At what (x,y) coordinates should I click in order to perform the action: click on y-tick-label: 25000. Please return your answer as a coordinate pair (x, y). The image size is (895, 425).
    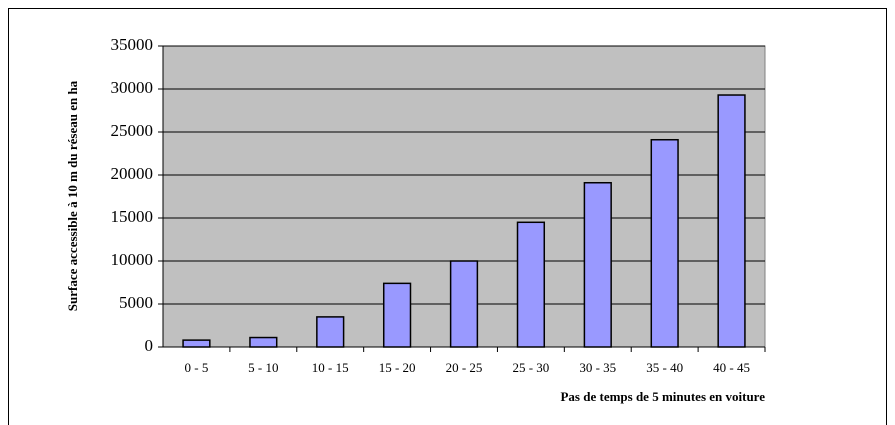
    Looking at the image, I should click on (132, 130).